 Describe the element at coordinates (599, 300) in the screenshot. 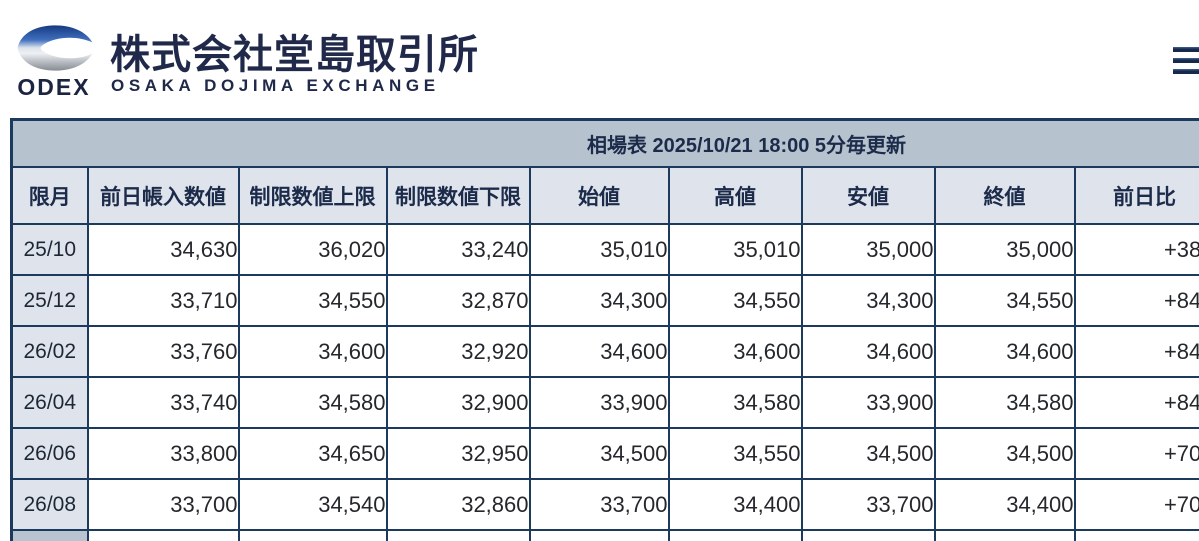

I see `open-cell: 34,300` at that location.